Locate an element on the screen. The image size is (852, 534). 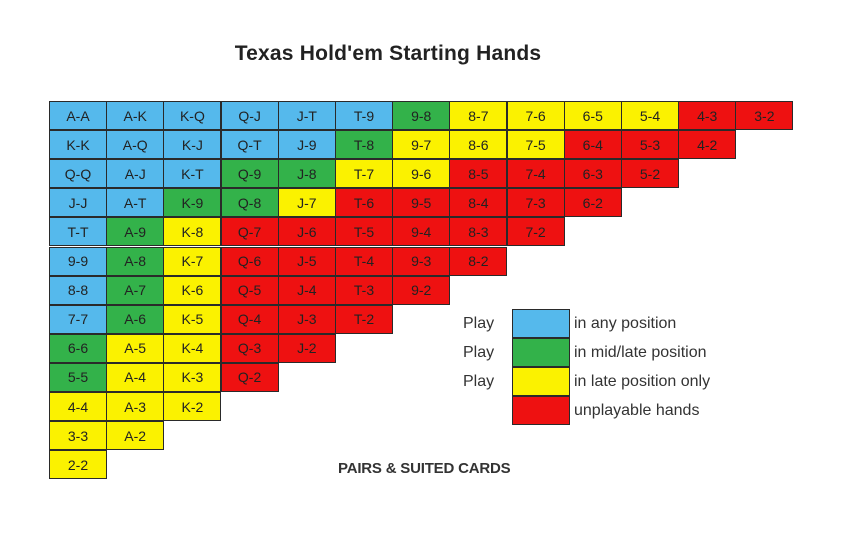
hand-cell: 8-4 is located at coordinates (478, 203).